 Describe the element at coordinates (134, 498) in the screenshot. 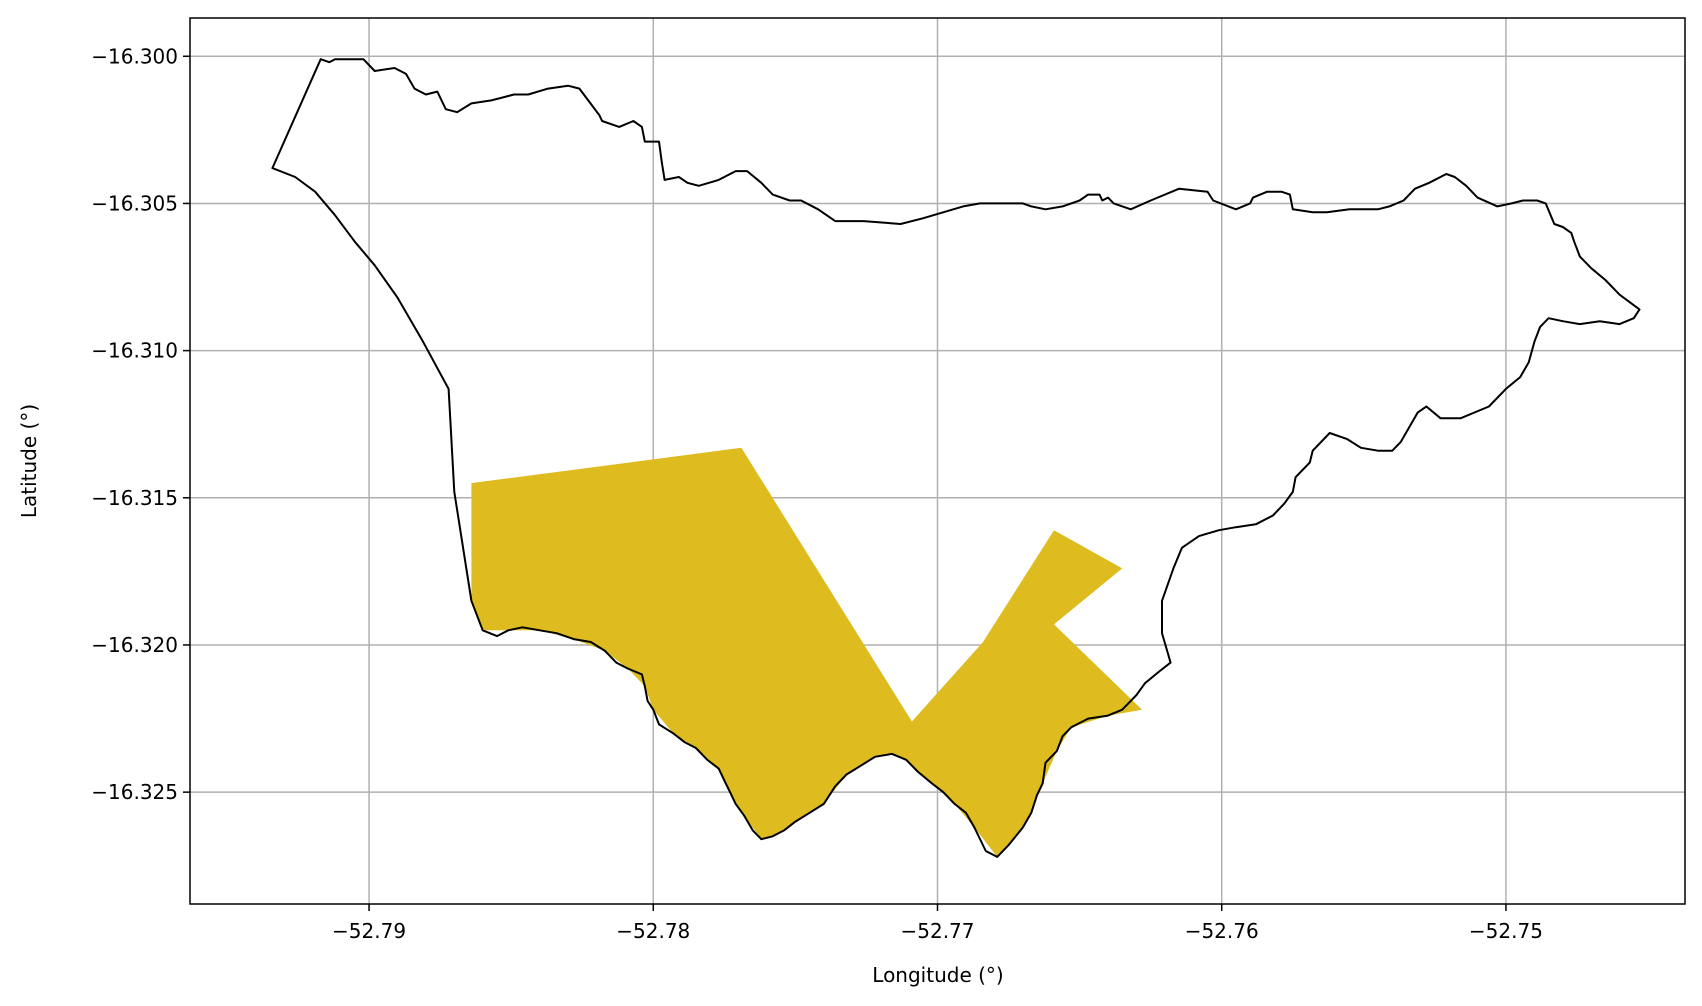

I see `y-tick-label: −16.315` at that location.